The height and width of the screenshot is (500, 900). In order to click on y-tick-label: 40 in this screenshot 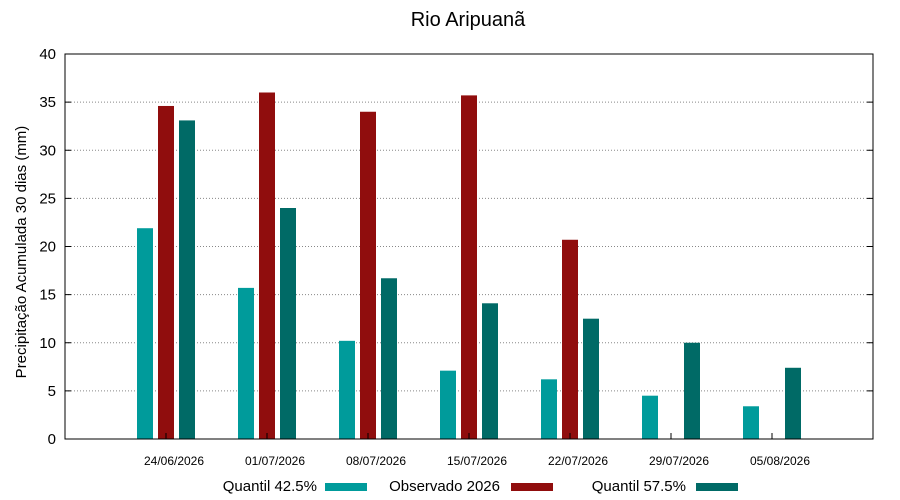, I will do `click(47, 54)`.